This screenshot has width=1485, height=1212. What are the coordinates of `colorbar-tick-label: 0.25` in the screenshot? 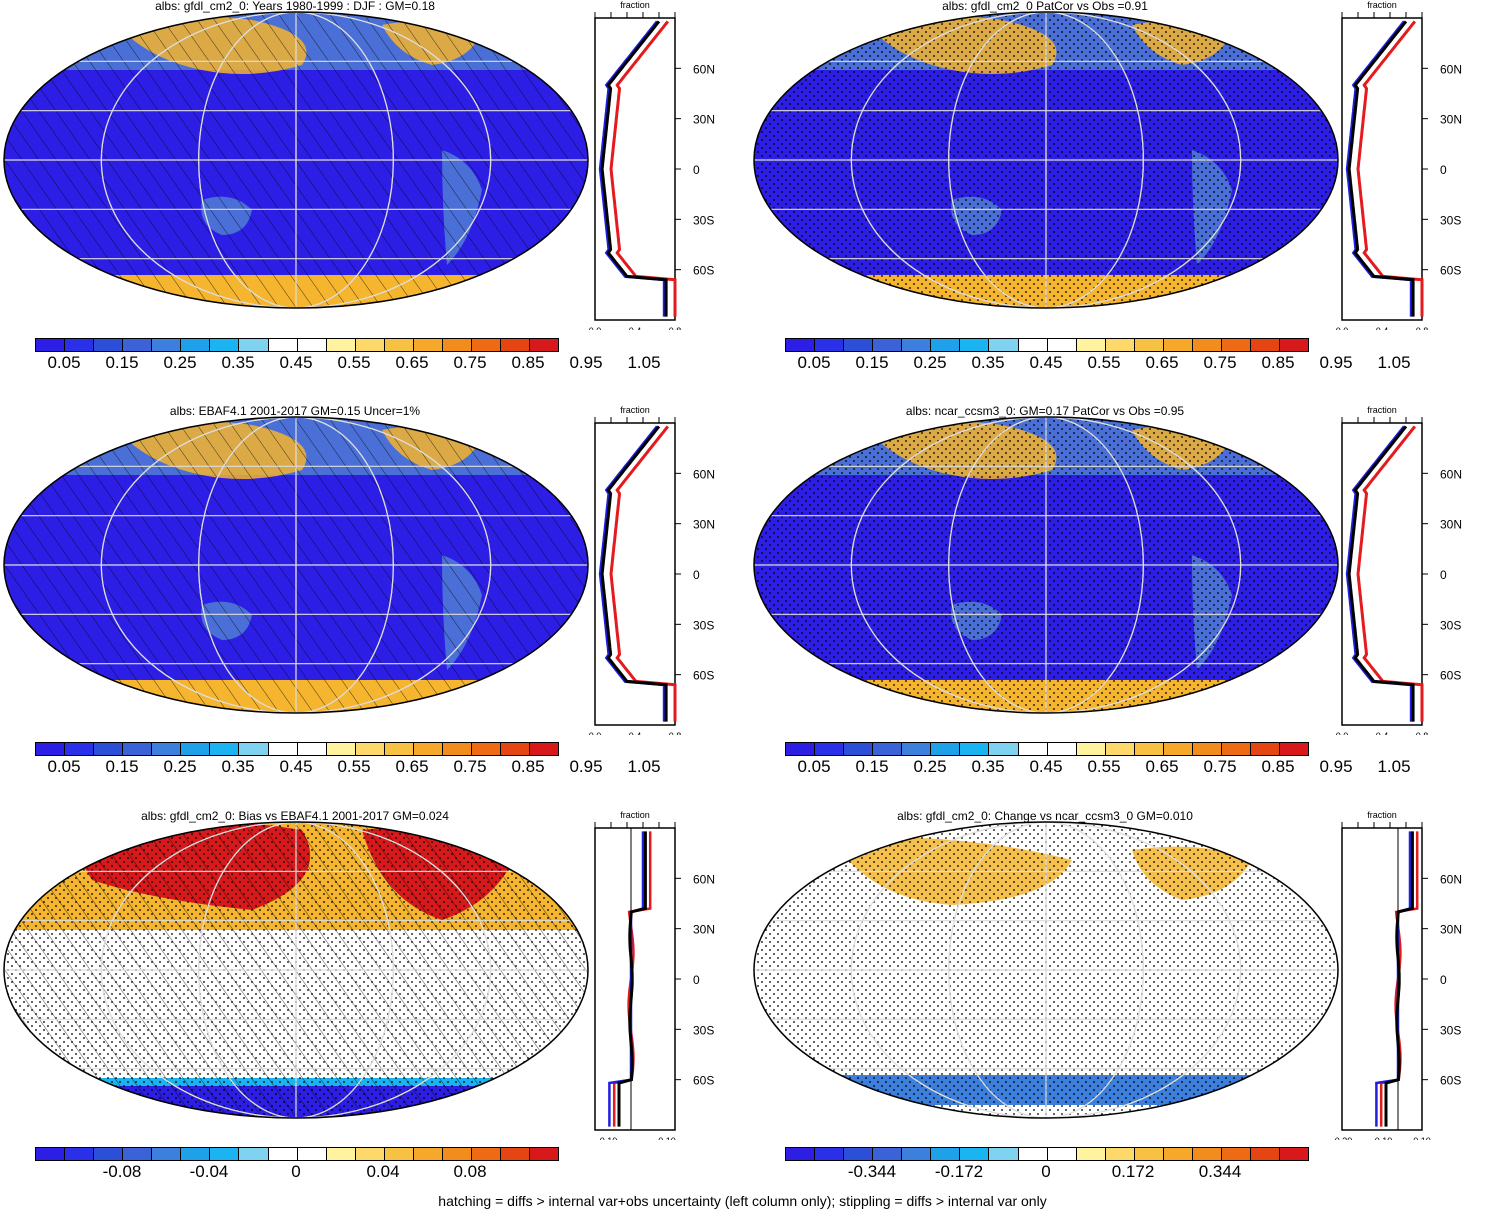 It's located at (180, 766).